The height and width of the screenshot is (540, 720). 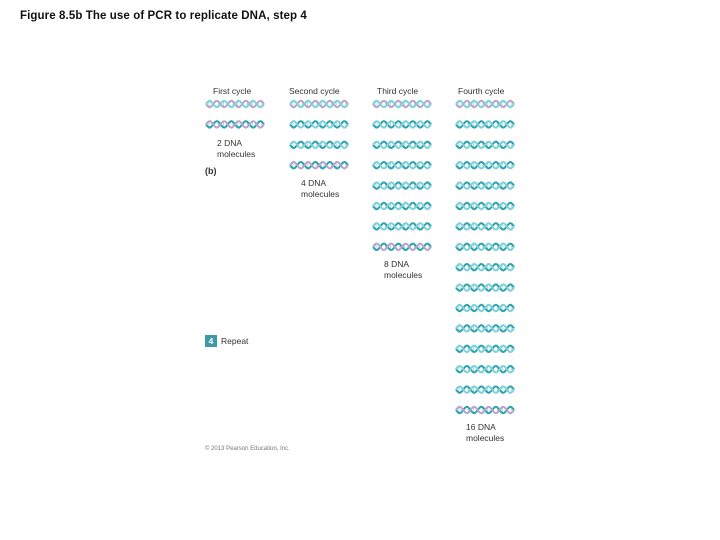 What do you see at coordinates (485, 432) in the screenshot?
I see `cycle-4-molecule-count: 16 DNA molecules` at bounding box center [485, 432].